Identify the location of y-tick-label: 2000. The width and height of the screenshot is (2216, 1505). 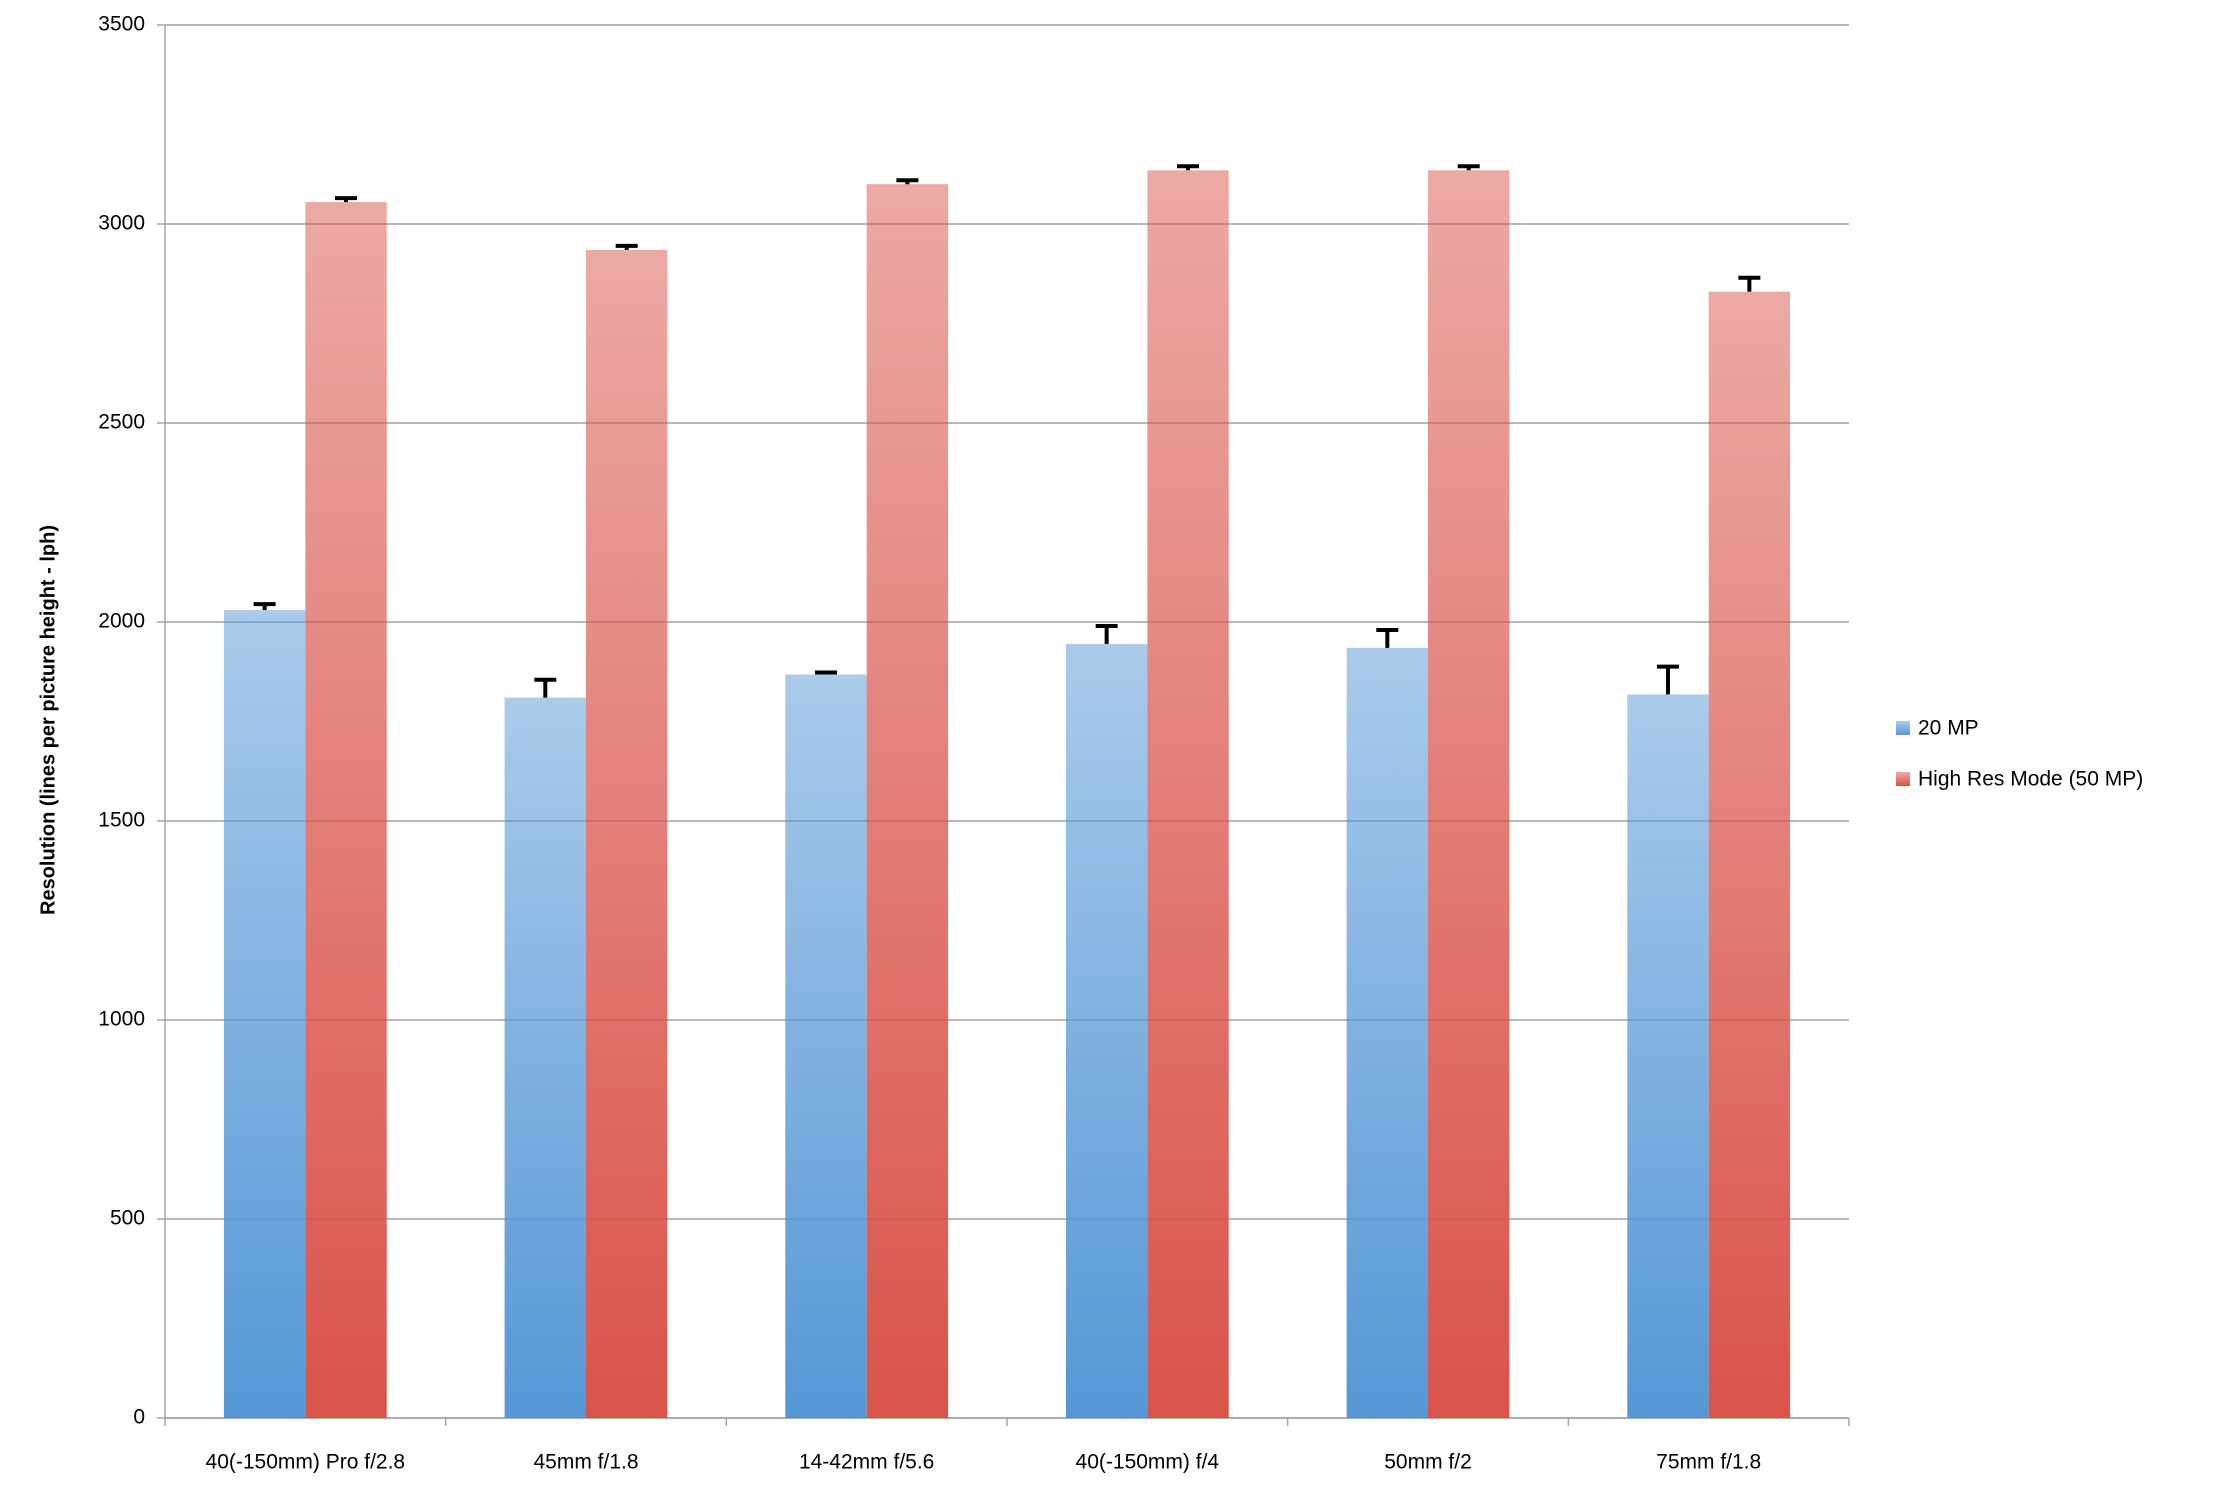
(121, 621).